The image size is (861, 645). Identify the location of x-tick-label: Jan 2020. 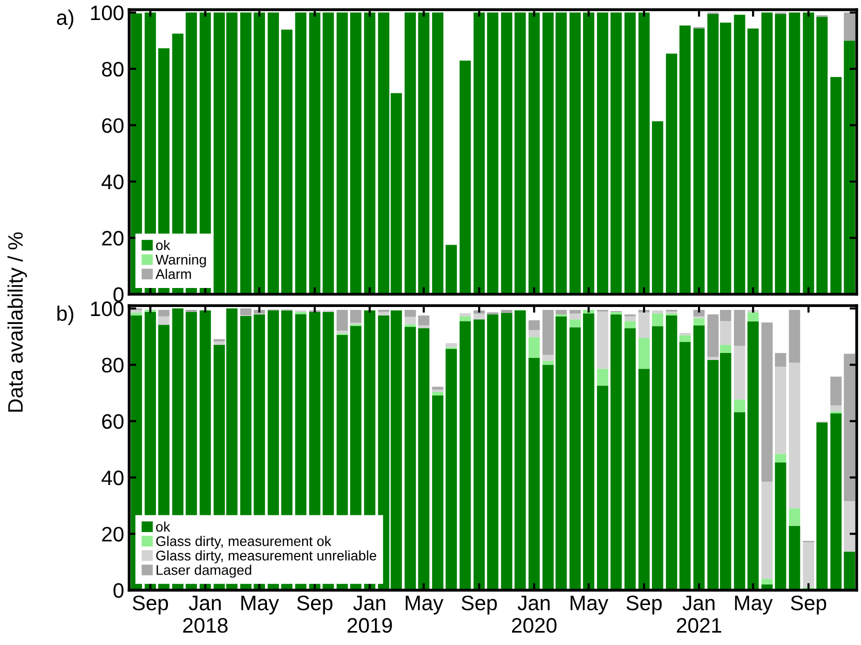
(534, 614).